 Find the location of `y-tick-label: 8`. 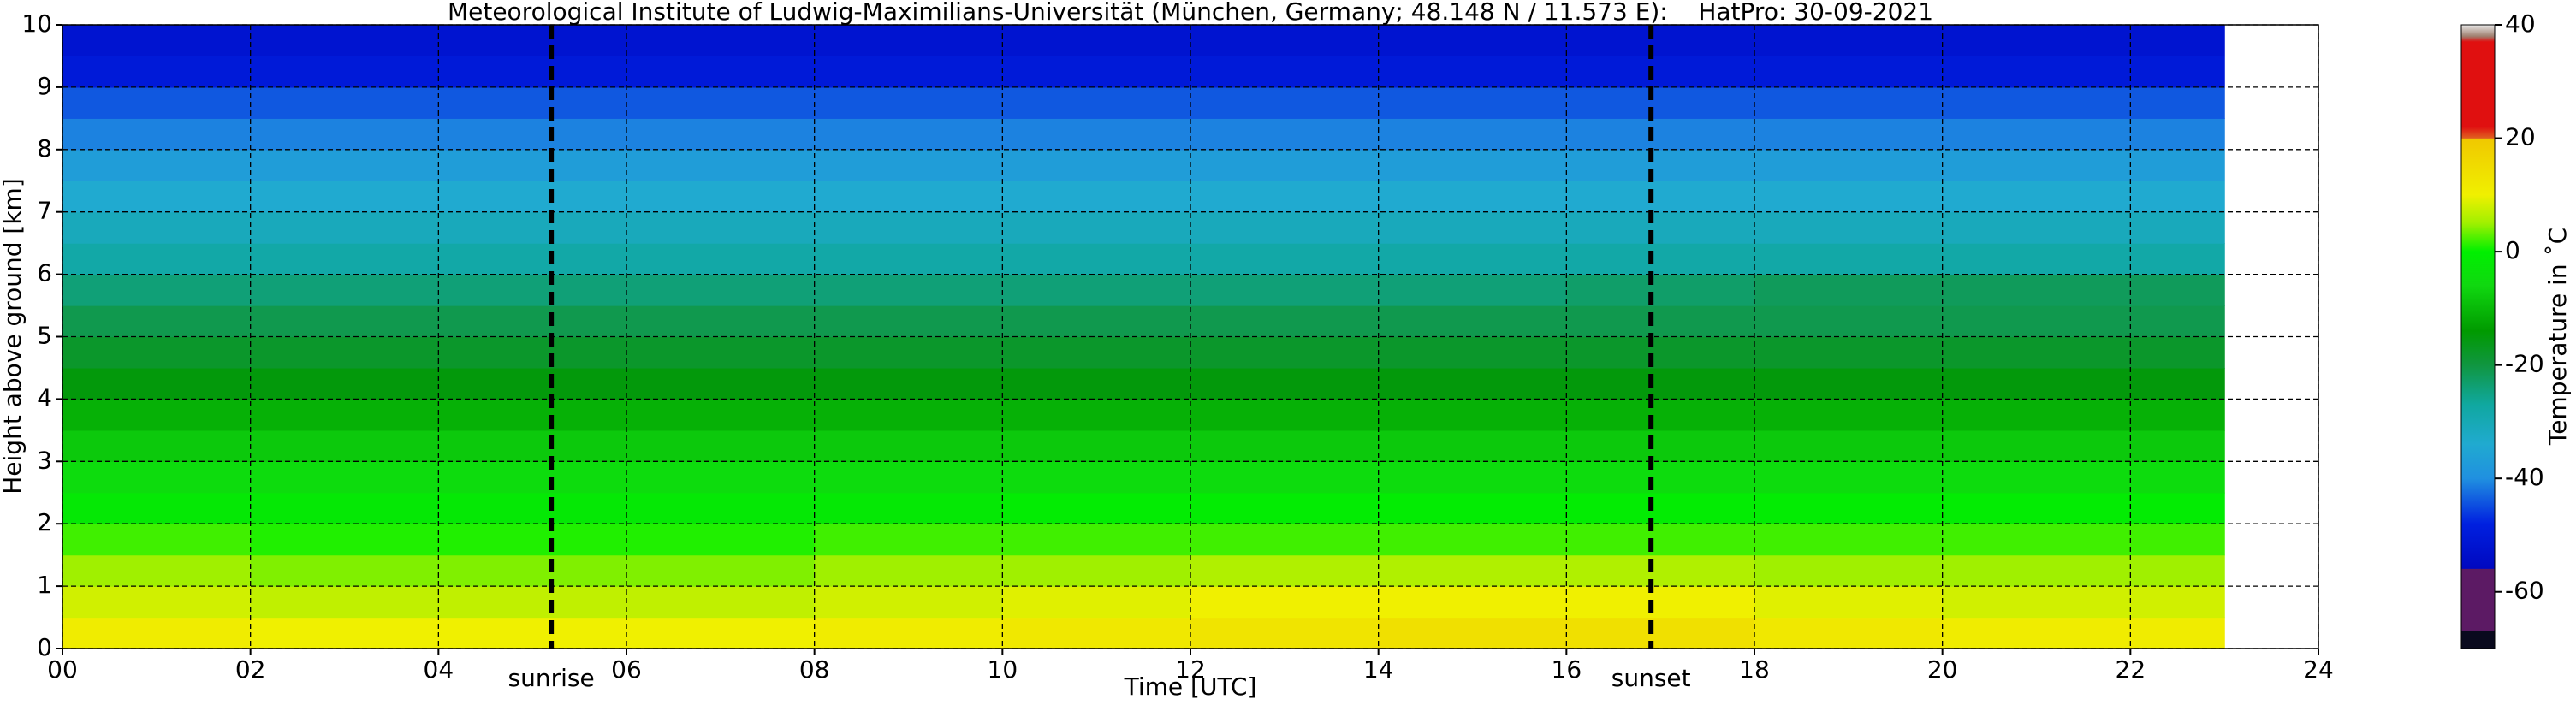

y-tick-label: 8 is located at coordinates (44, 148).